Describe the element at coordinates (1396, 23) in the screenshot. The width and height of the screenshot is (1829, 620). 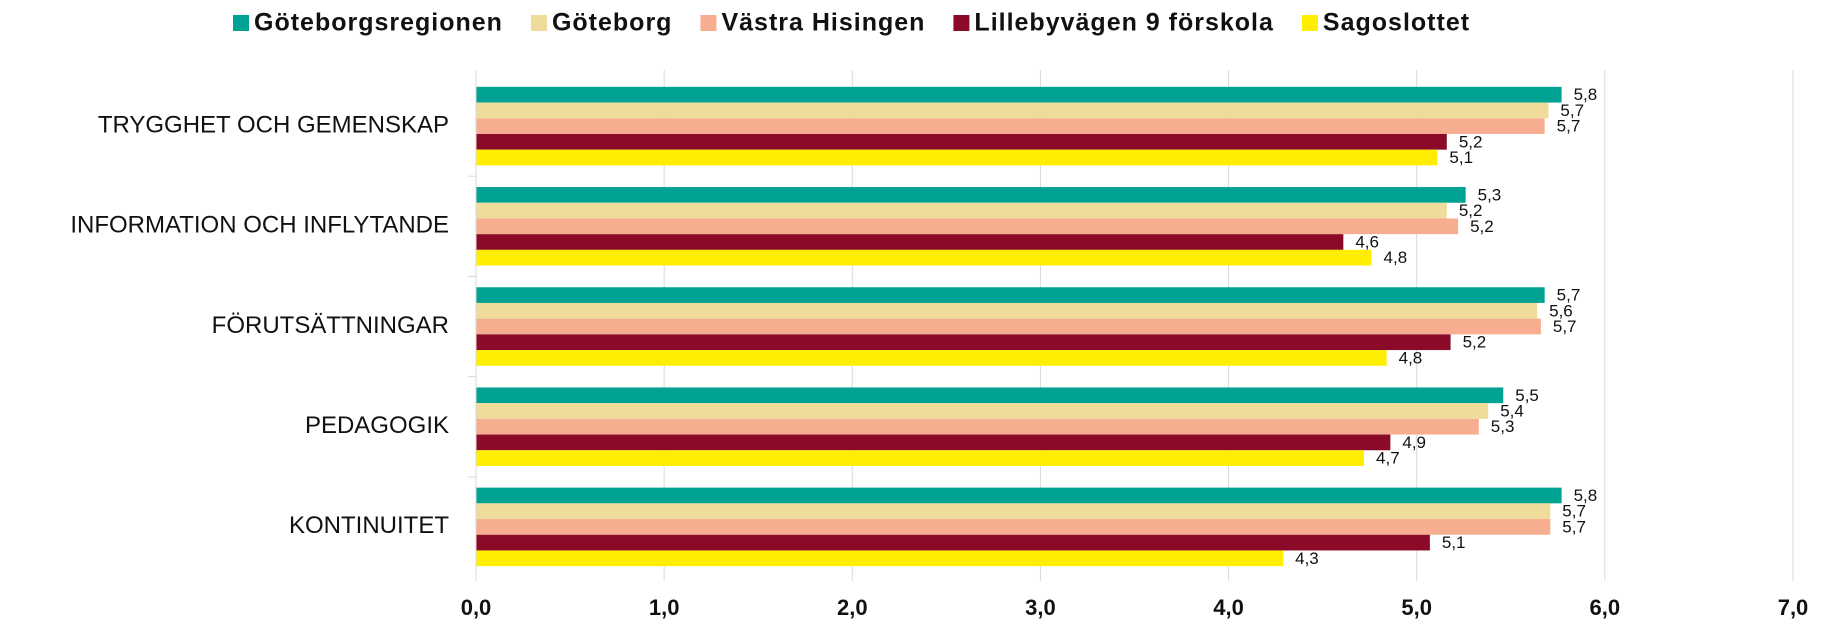
I see `legend-label: Sagoslottet` at that location.